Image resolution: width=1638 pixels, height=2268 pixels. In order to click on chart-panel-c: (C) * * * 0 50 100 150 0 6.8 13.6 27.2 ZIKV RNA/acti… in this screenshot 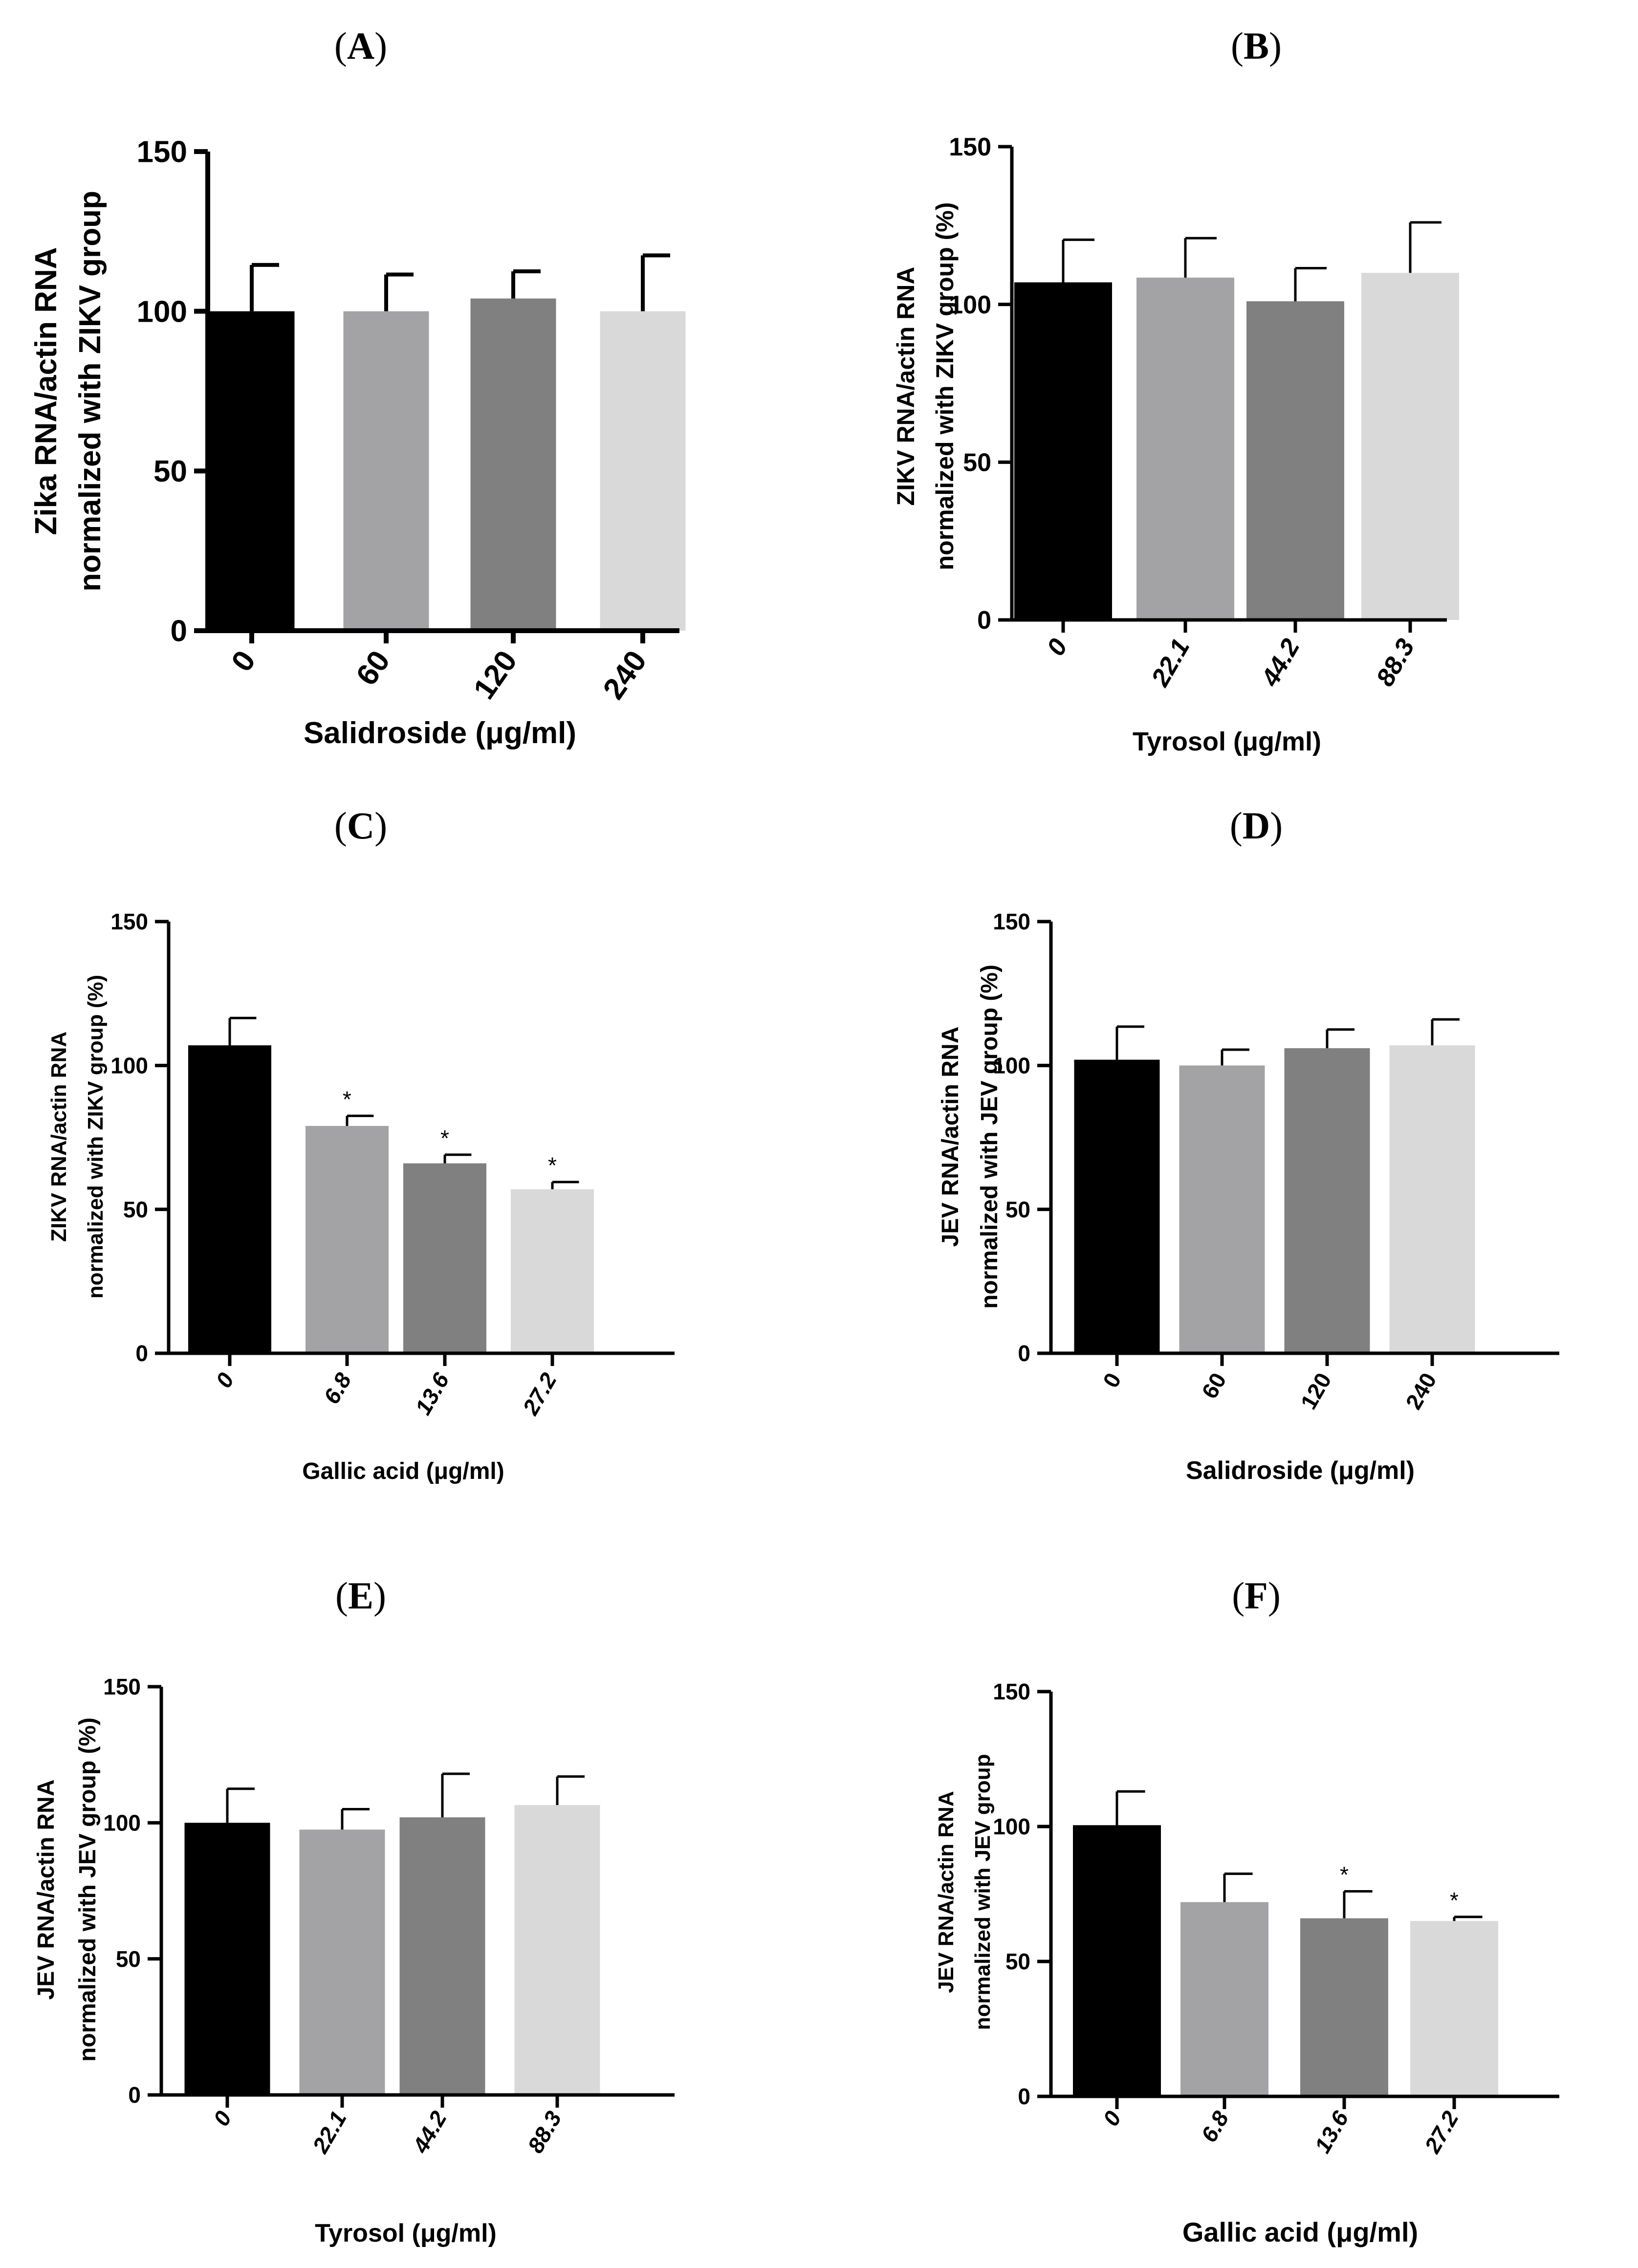, I will do `click(361, 1144)`.